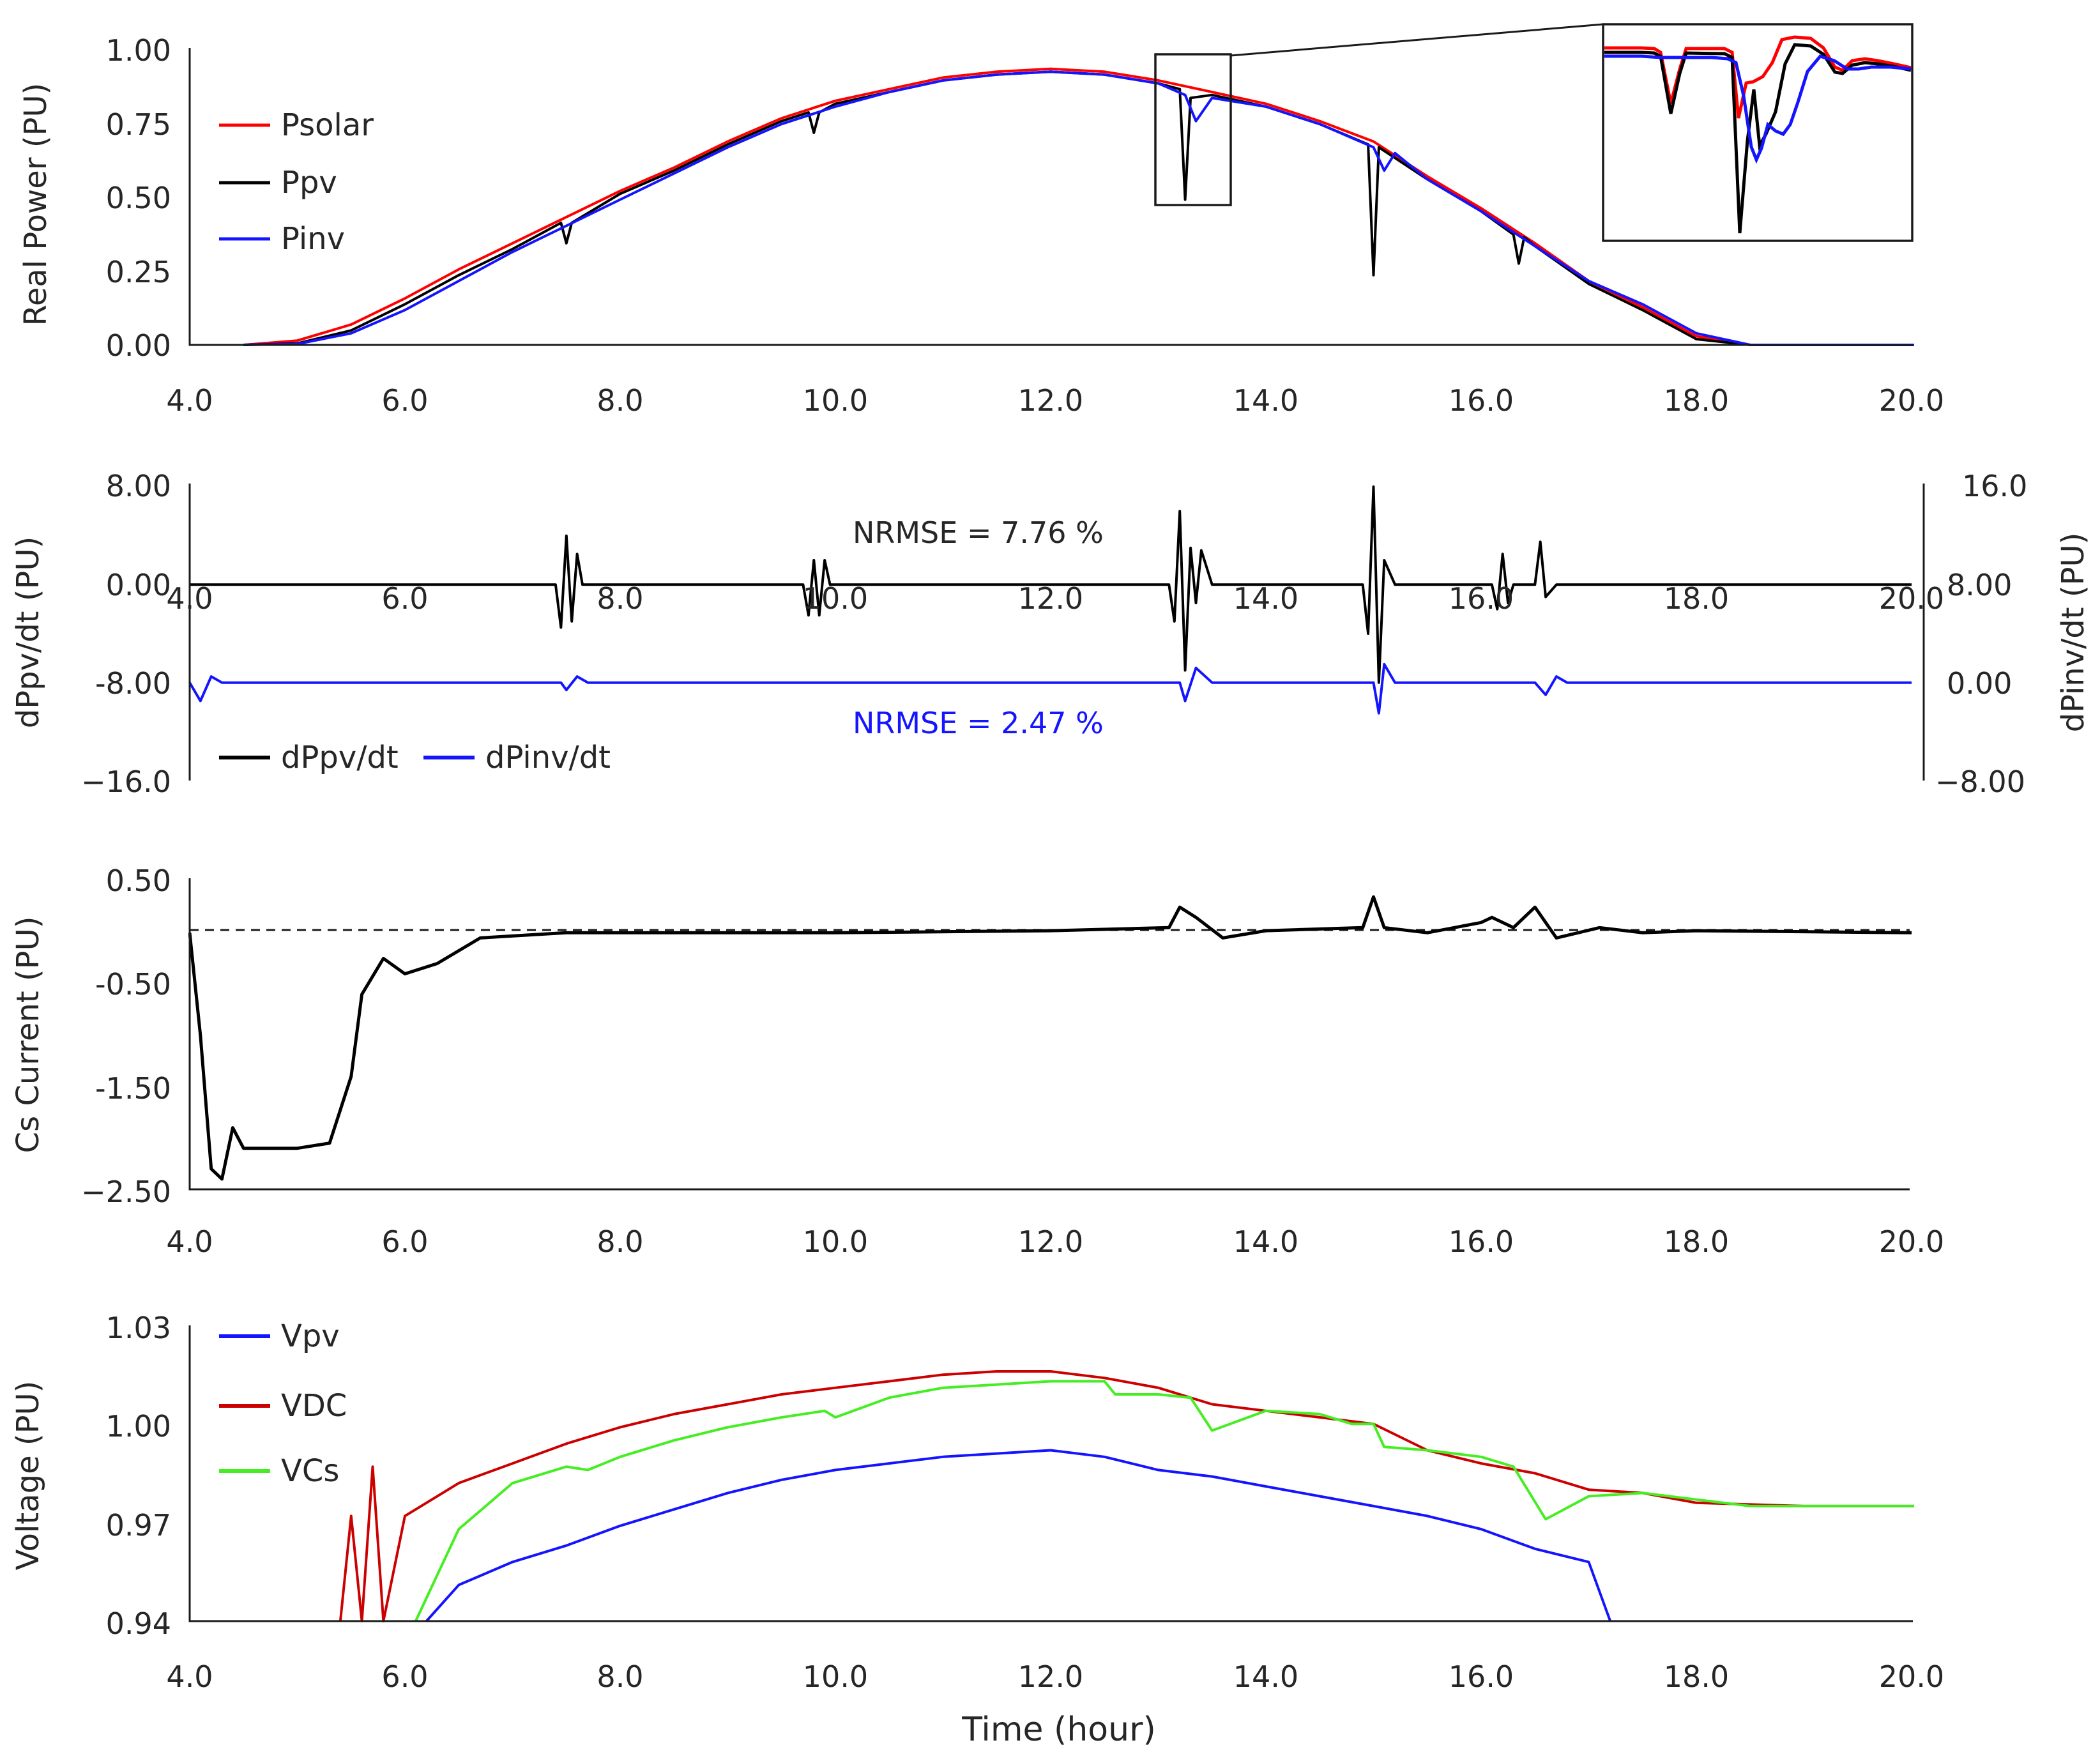  I want to click on derivative-lines, so click(1050, 600).